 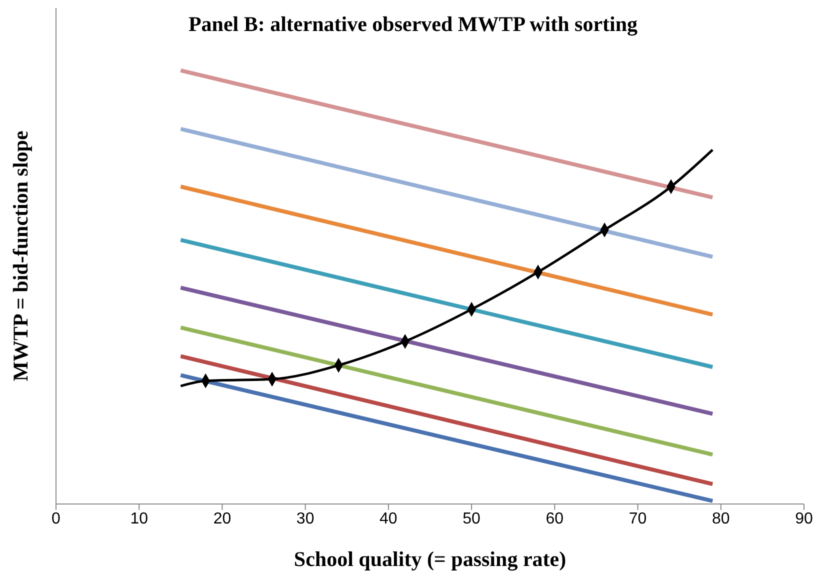 What do you see at coordinates (721, 519) in the screenshot?
I see `x-tick-label: 80` at bounding box center [721, 519].